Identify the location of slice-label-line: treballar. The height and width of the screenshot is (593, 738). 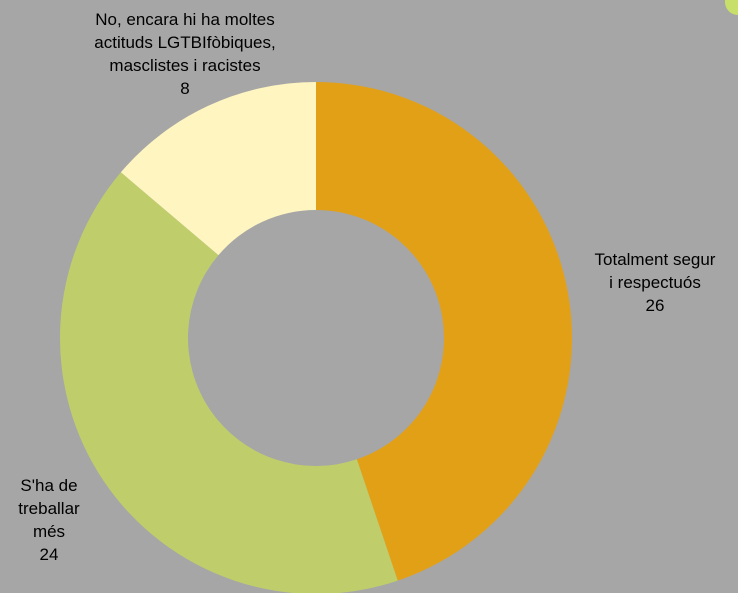
(49, 508).